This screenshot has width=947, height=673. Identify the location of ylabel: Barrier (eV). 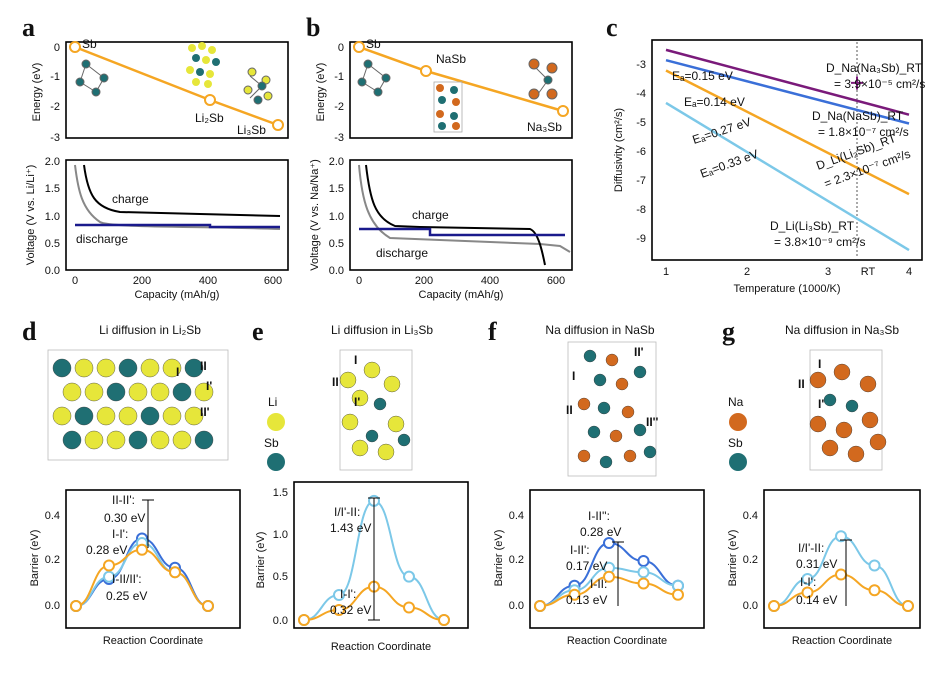
(35, 558).